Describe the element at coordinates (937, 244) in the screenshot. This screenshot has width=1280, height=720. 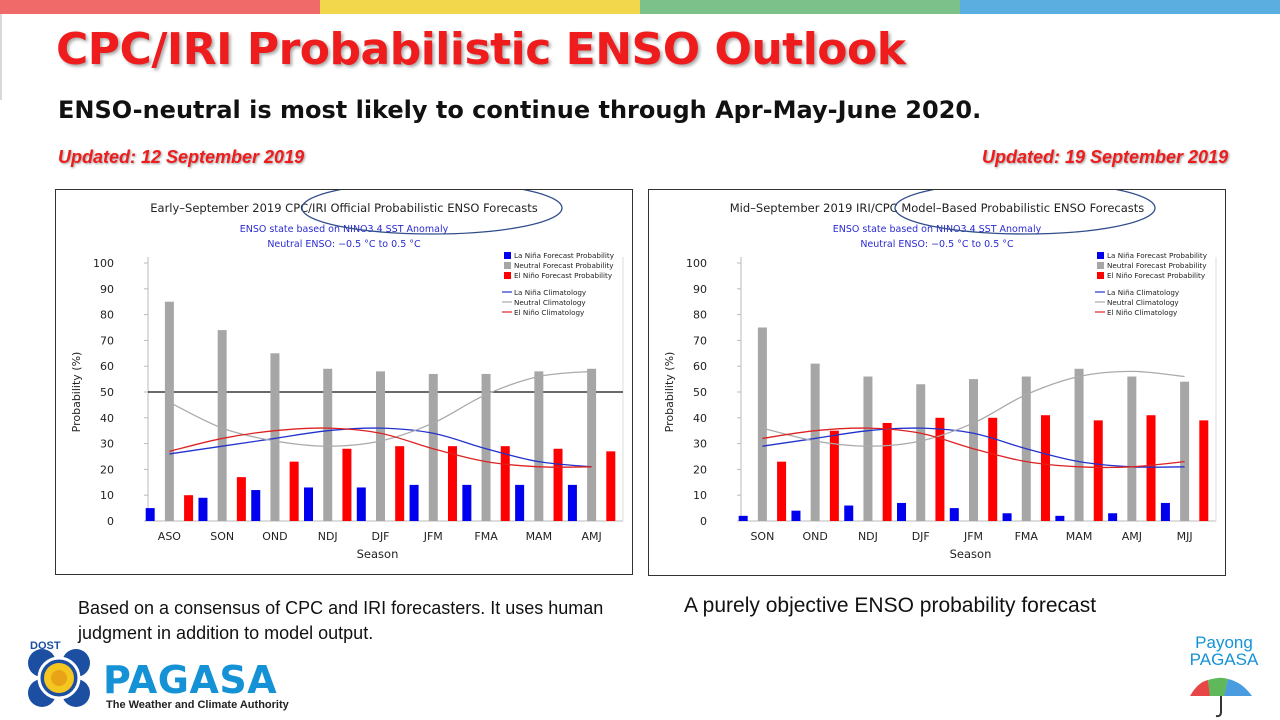
I see `chart-subtitle: Neutral ENSO: −0.5 °C to 0.5 °C` at that location.